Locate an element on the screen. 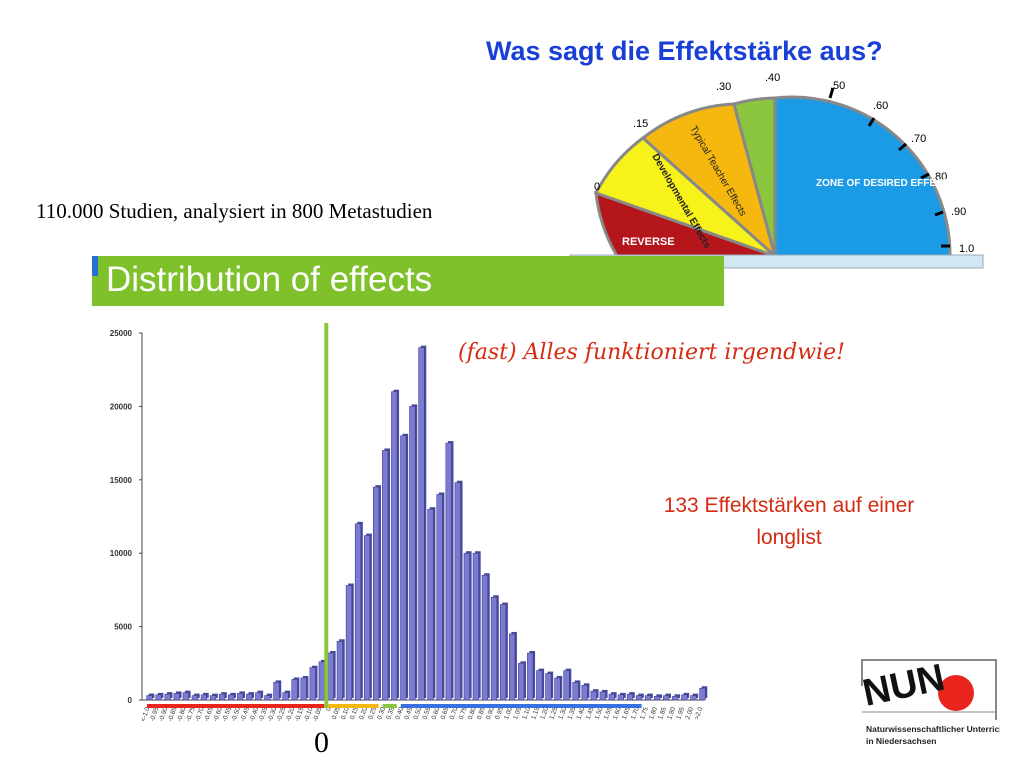  y-tick-label: 5000 is located at coordinates (123, 627).